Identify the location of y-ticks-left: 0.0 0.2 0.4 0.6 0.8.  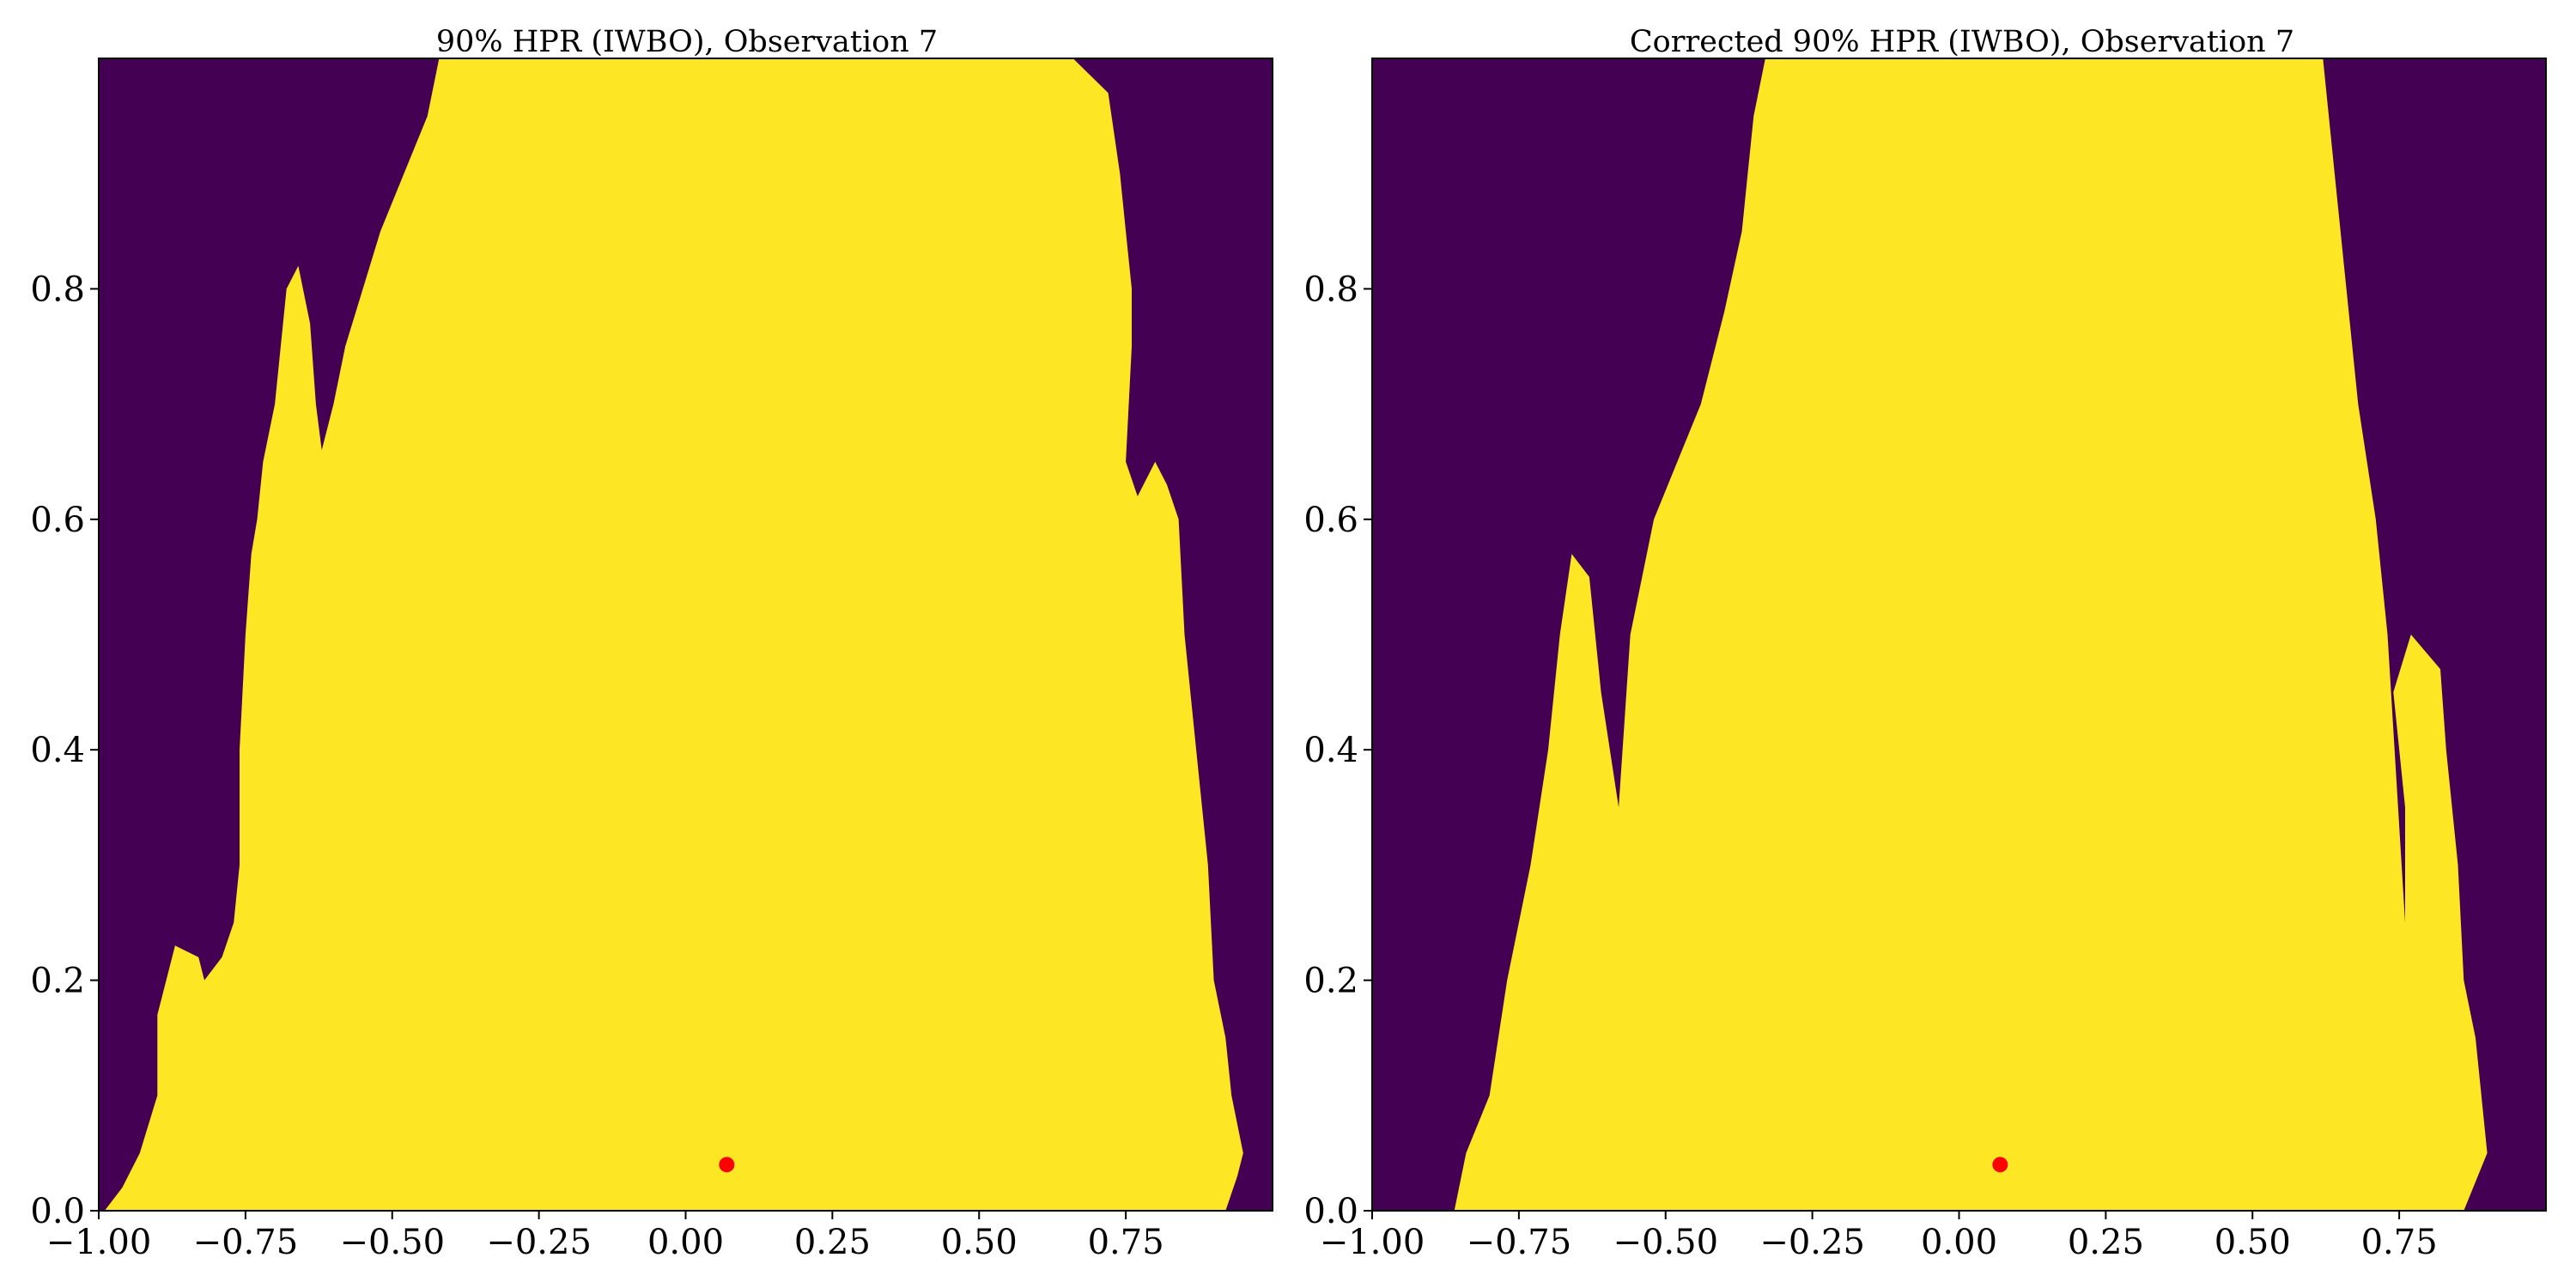
(64, 750).